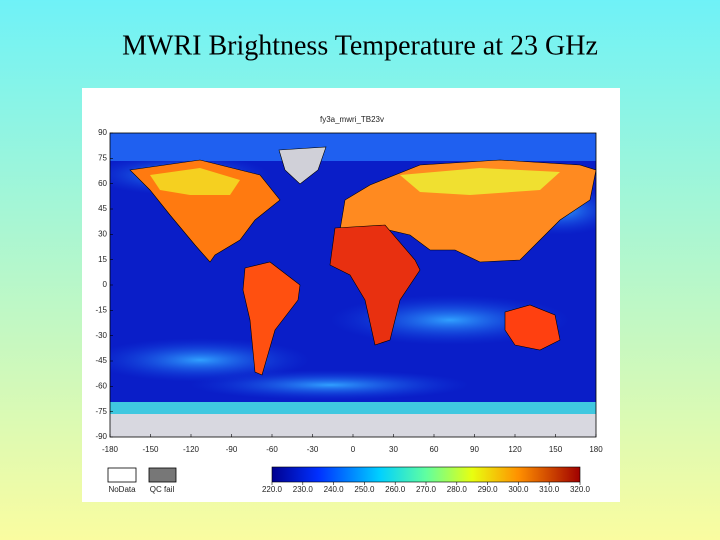 The height and width of the screenshot is (540, 720). Describe the element at coordinates (101, 436) in the screenshot. I see `y-tick-label: -90` at that location.